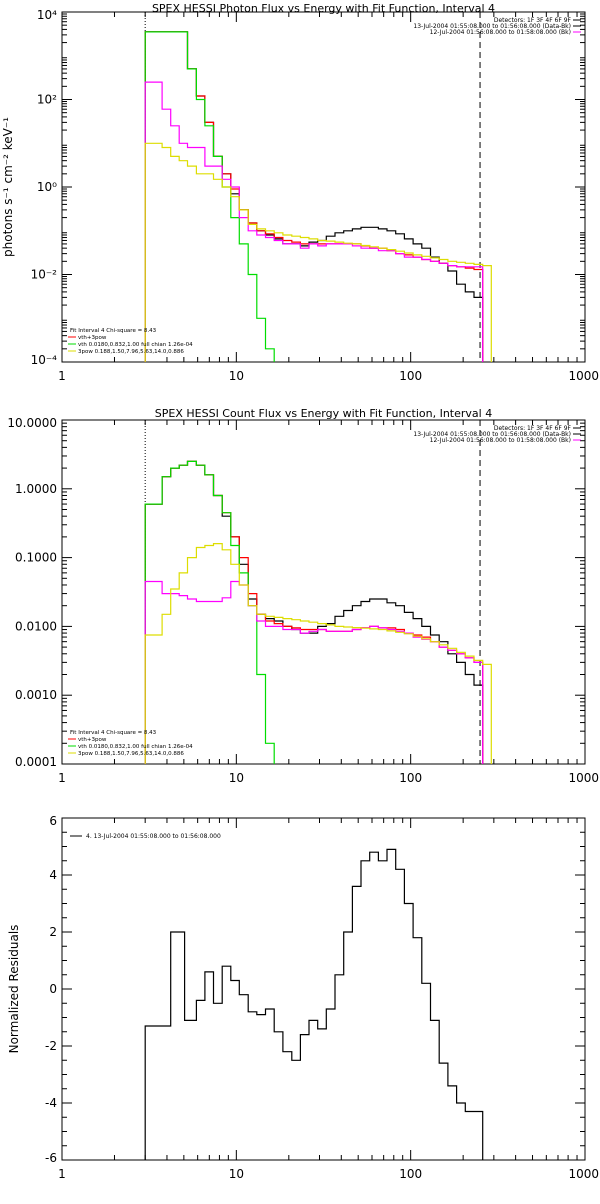 The image size is (600, 1204). Describe the element at coordinates (53, 821) in the screenshot. I see `y-tick-label: 6` at that location.